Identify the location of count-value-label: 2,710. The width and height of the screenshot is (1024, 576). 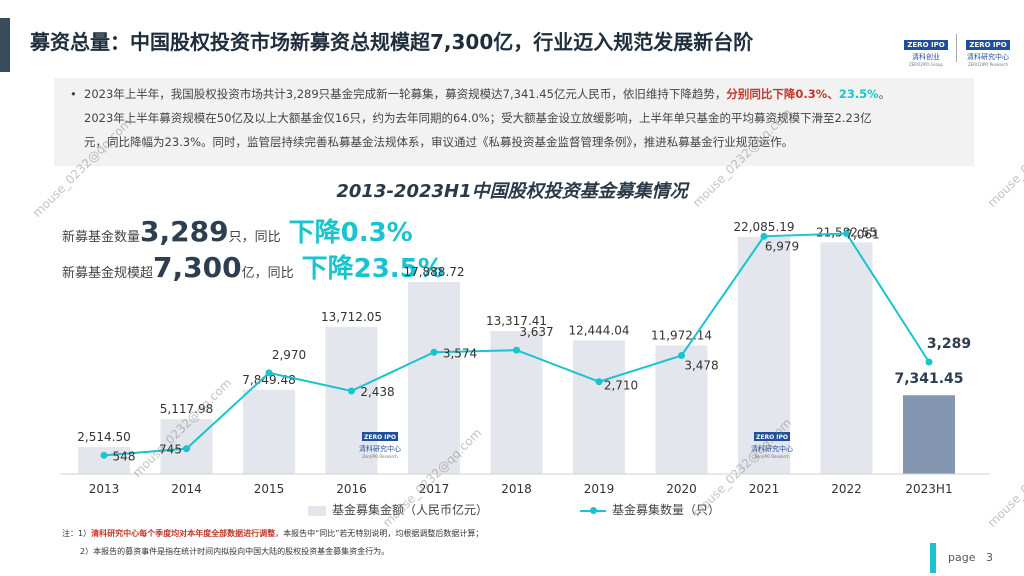
(621, 386).